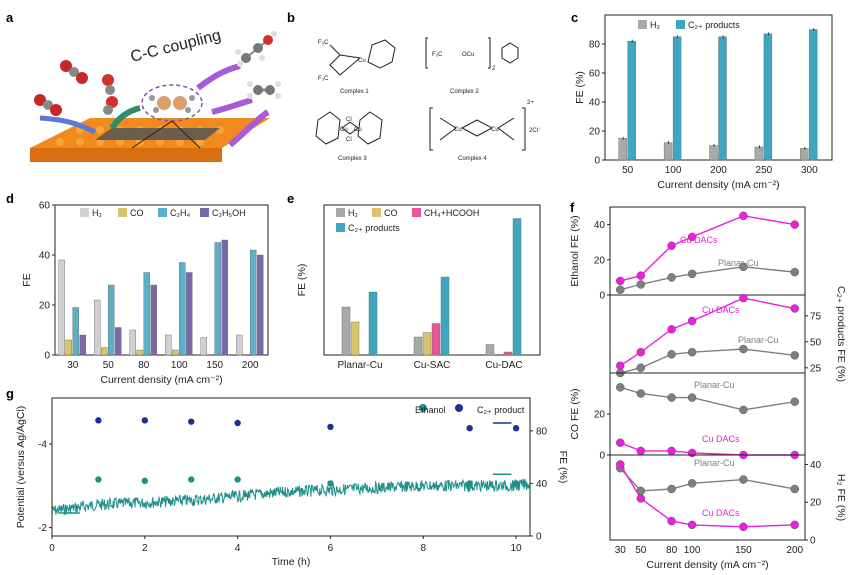  I want to click on subscript-2: 2, so click(494, 69).